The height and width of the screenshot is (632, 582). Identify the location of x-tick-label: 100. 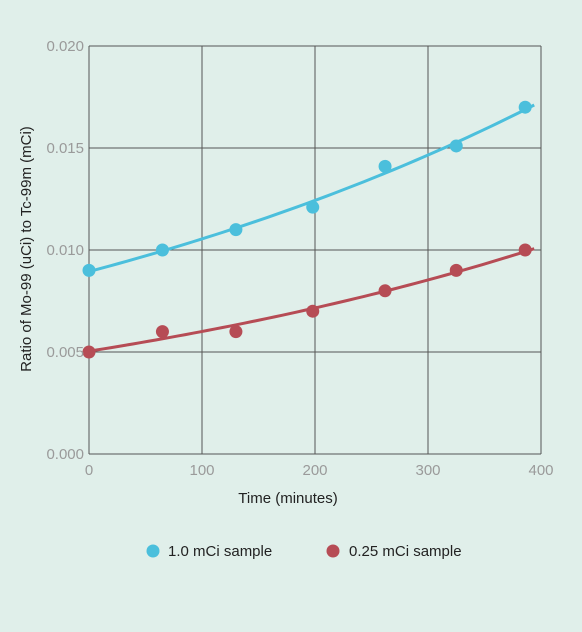
(201, 470).